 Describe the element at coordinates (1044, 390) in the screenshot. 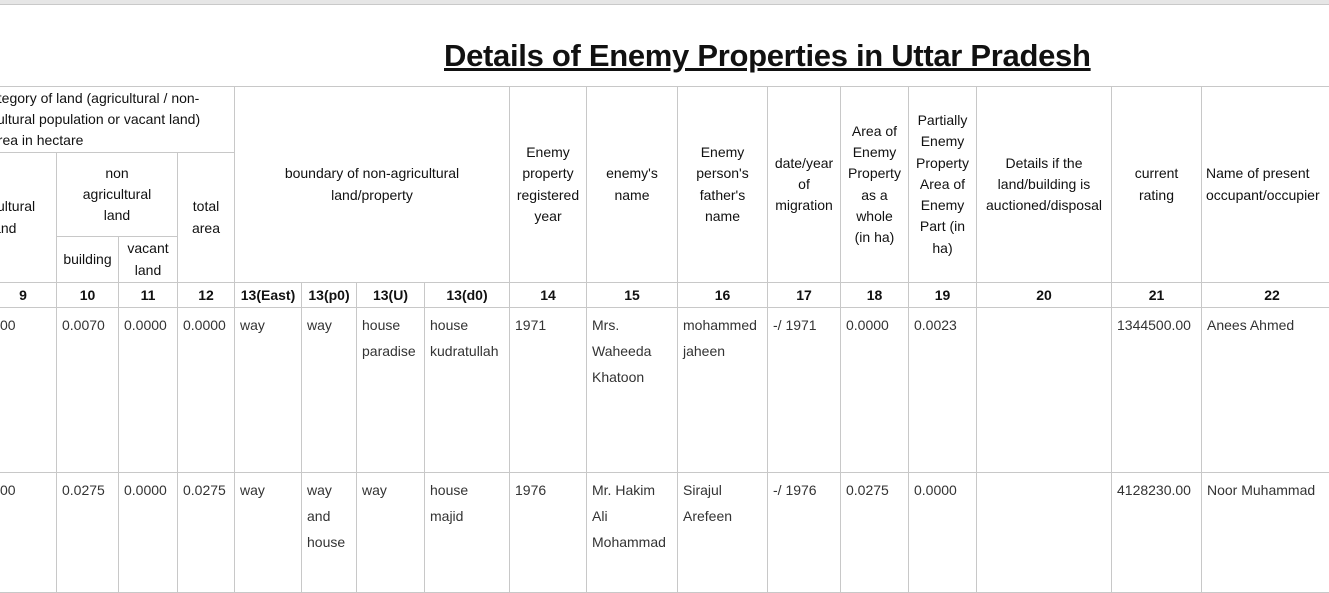

I see `table-row-1-cell-auction` at that location.